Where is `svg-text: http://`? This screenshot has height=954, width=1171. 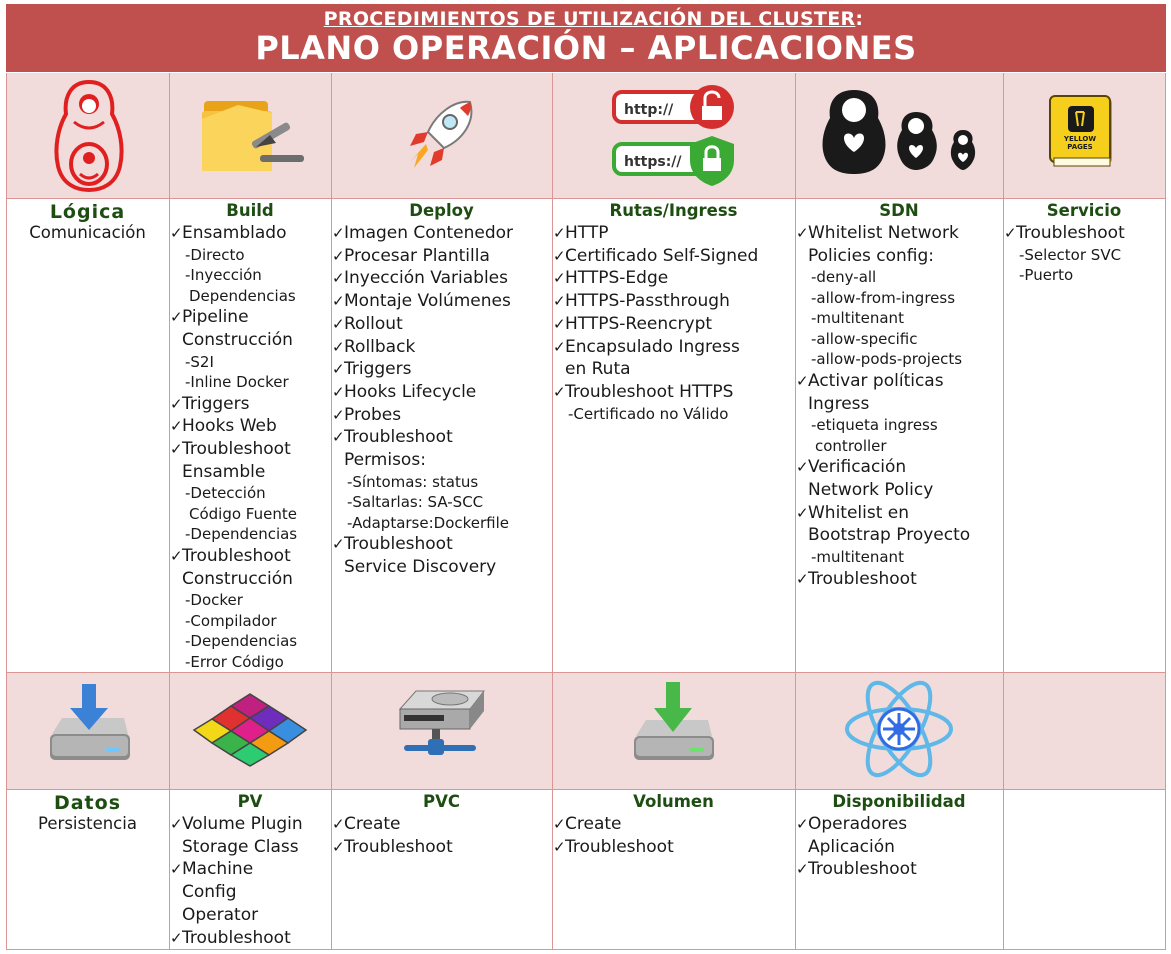
svg-text: http:// is located at coordinates (649, 110).